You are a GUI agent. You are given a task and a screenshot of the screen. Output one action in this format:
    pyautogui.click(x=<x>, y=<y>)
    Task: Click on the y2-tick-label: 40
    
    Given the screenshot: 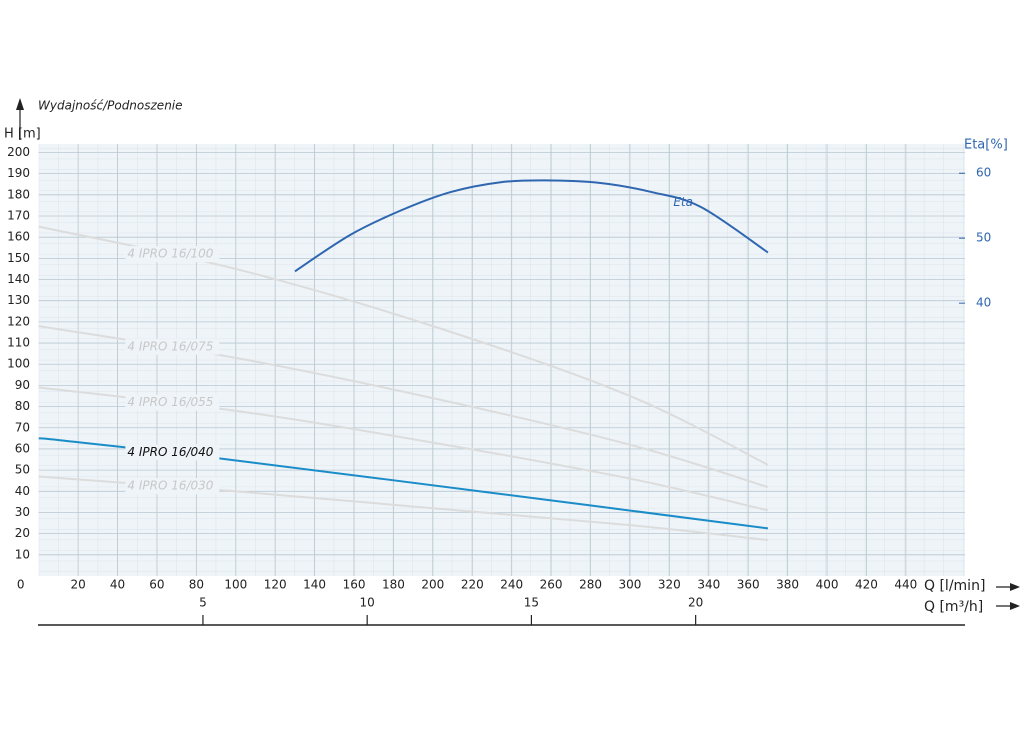 What is the action you would take?
    pyautogui.click(x=983, y=303)
    